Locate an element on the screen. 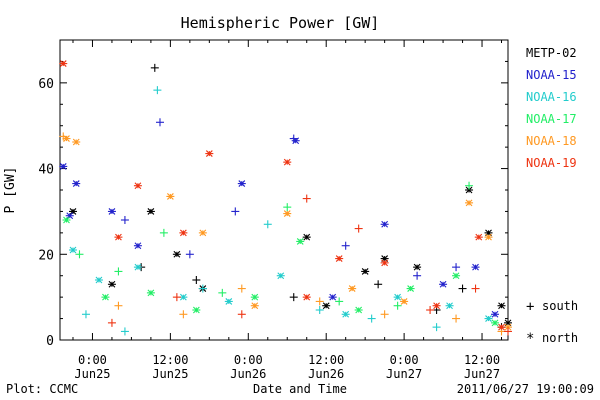 Image resolution: width=600 pixels, height=400 pixels. plot-timestamp: 2011/06/27 19:00:09 is located at coordinates (525, 389).